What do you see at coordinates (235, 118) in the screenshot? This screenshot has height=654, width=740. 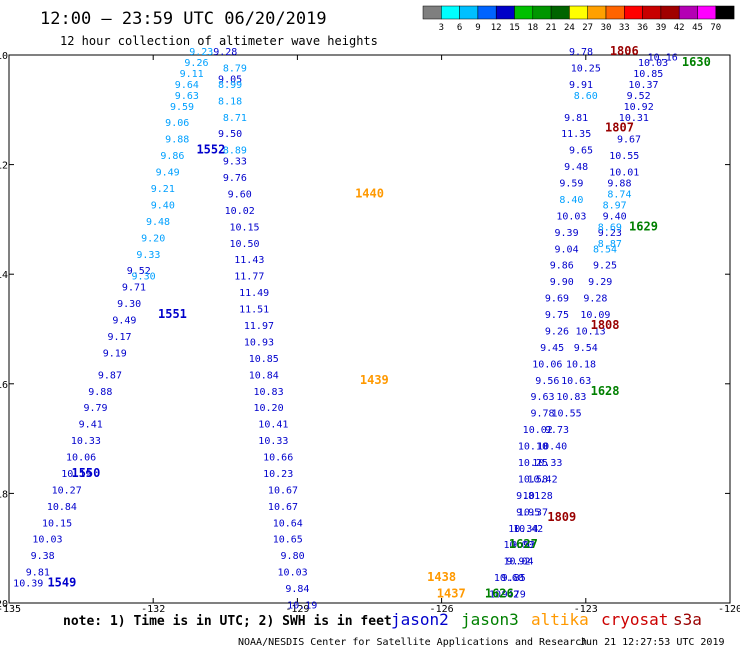 I see `swh-value-jason3: 8.71` at bounding box center [235, 118].